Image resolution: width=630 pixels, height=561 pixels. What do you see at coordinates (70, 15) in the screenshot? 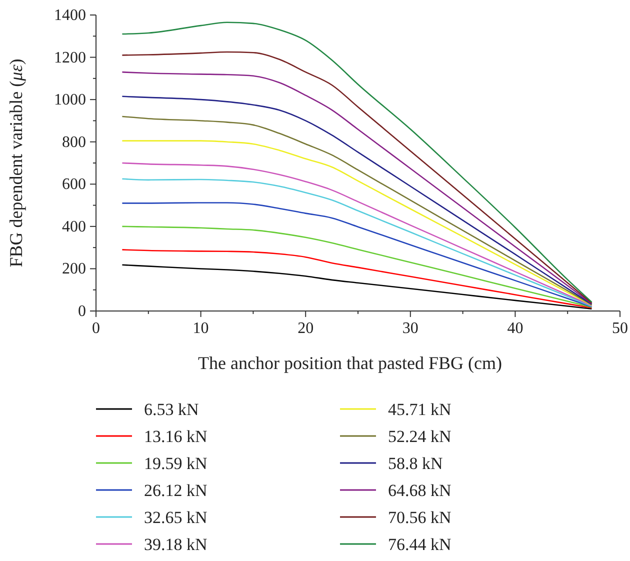
I see `y-tick-label: 1400` at bounding box center [70, 15].